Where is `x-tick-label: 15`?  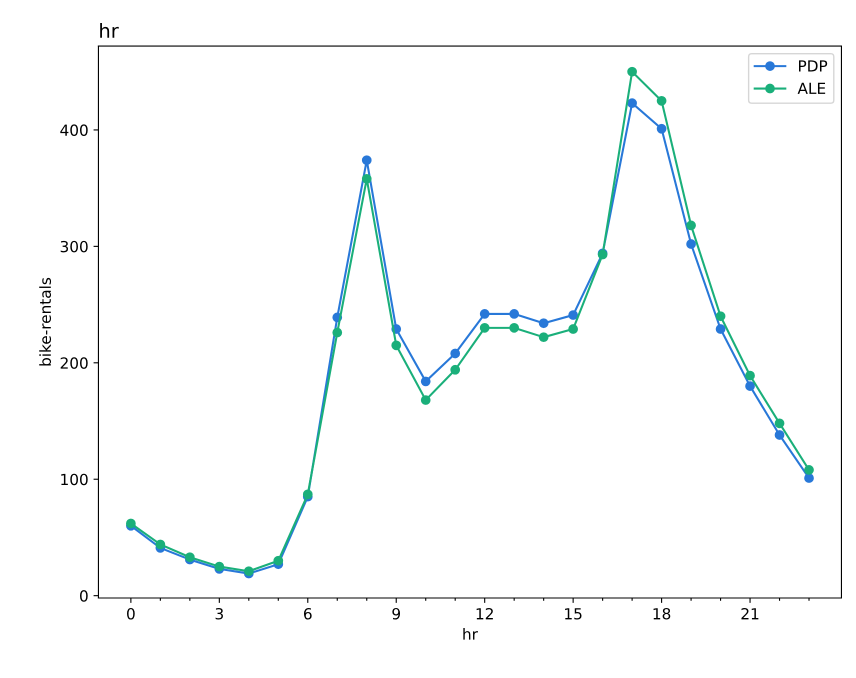
x-tick-label: 15 is located at coordinates (573, 614).